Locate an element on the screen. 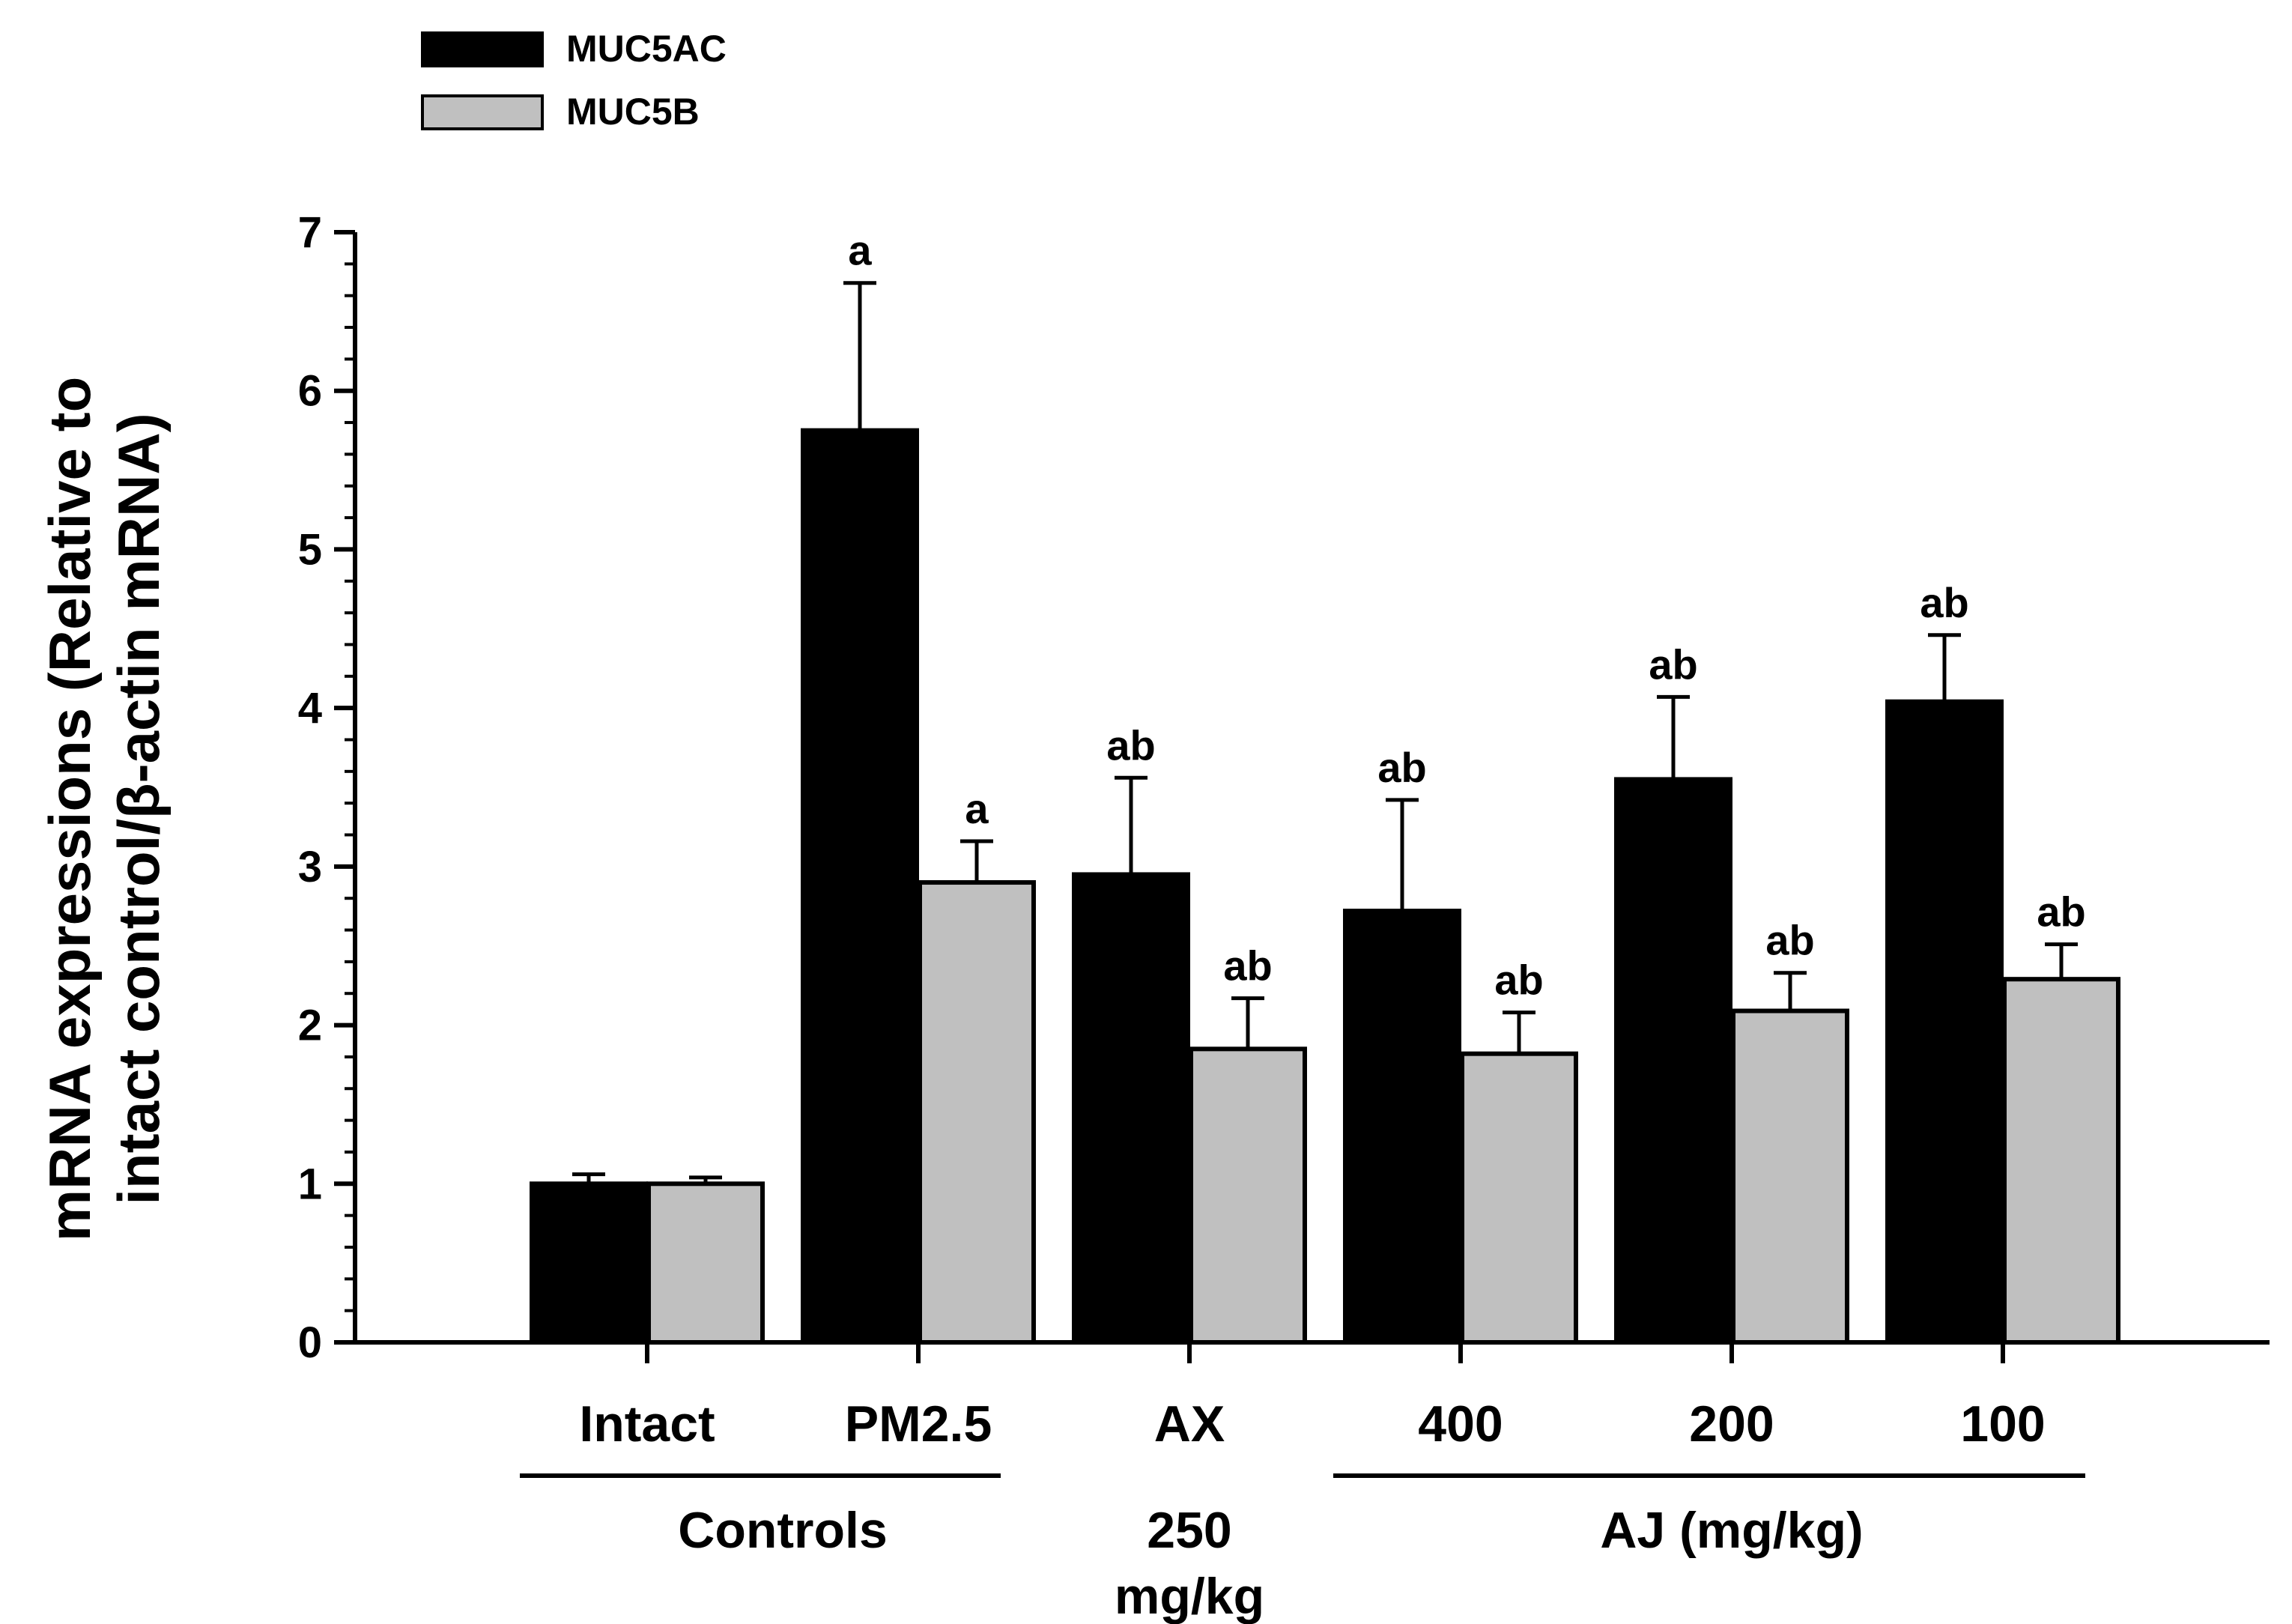 The width and height of the screenshot is (2292, 1624). y-tick-label: 5 is located at coordinates (310, 549).